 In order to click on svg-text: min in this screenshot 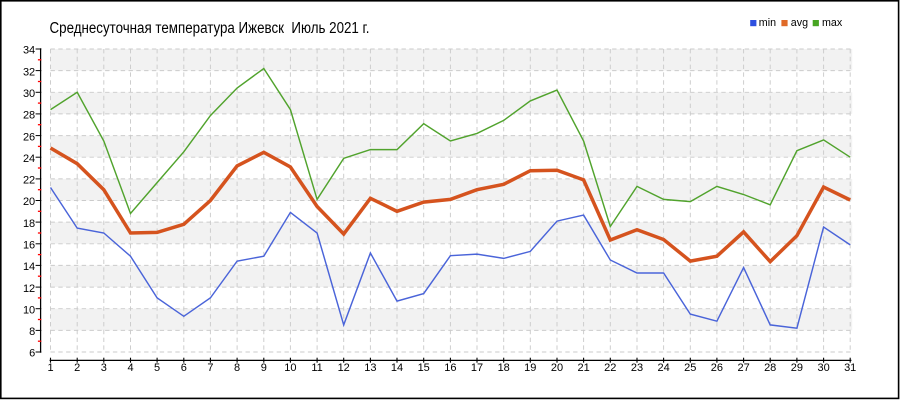, I will do `click(767, 23)`.